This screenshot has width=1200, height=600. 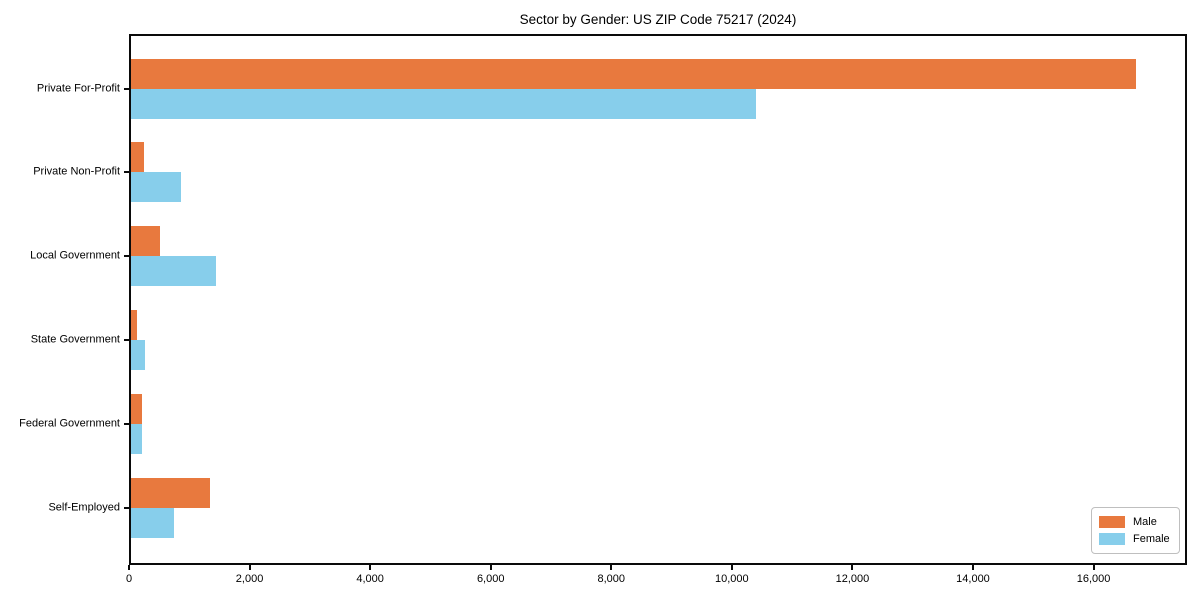 What do you see at coordinates (973, 579) in the screenshot?
I see `xtick-label-7: 14,000` at bounding box center [973, 579].